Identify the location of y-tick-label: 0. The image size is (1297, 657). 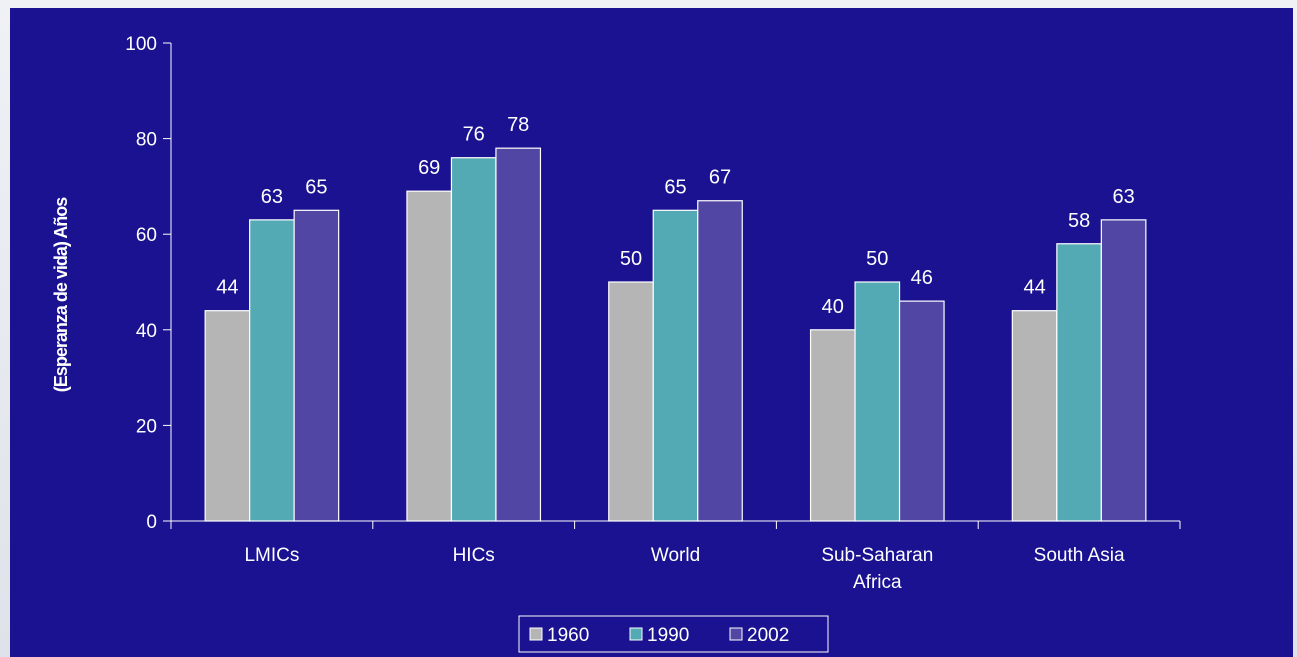
(151, 522).